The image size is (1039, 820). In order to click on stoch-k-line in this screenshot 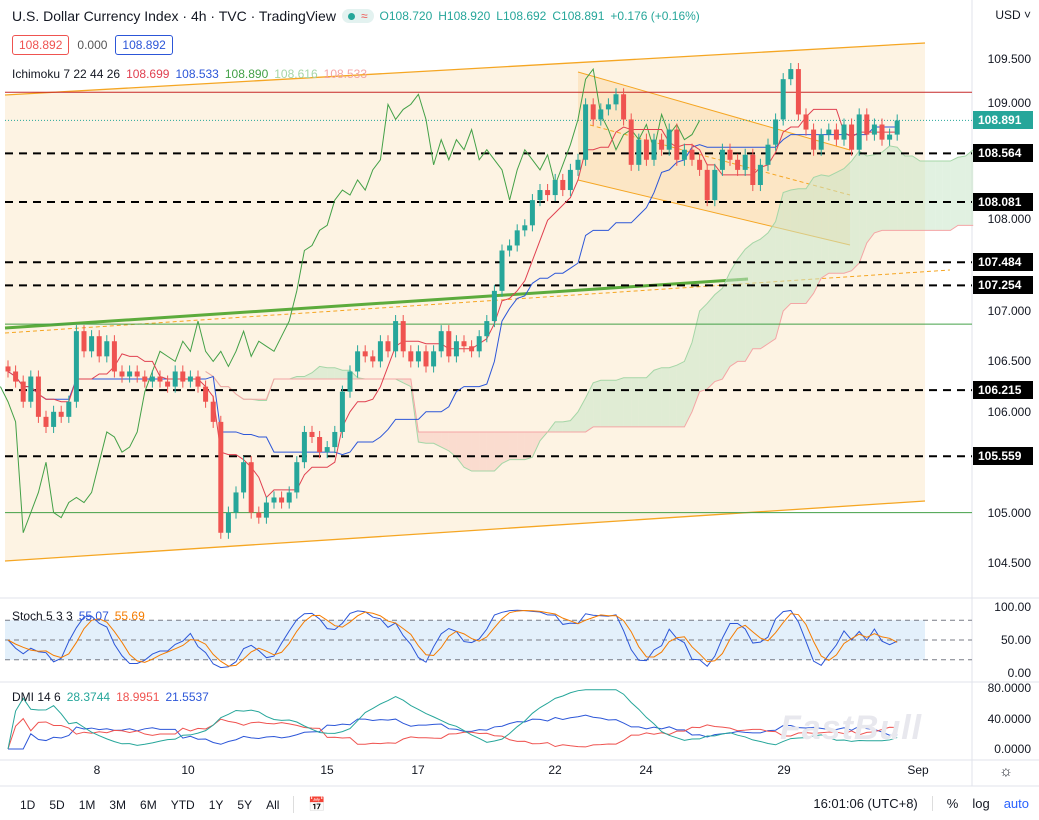, I will do `click(452, 639)`.